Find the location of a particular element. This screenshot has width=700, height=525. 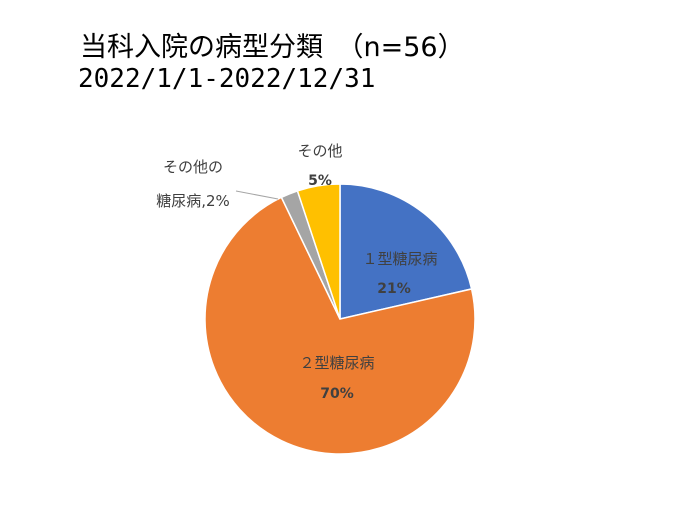

slice-pct-type1: 21% is located at coordinates (394, 289).